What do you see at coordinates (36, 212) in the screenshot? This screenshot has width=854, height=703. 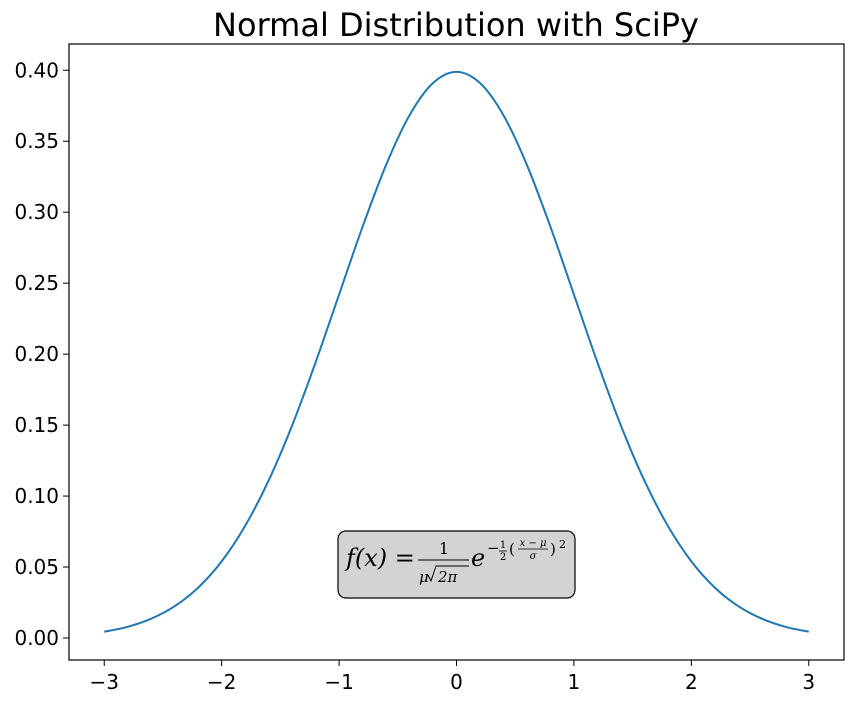 I see `y-tick-label: 0.30` at bounding box center [36, 212].